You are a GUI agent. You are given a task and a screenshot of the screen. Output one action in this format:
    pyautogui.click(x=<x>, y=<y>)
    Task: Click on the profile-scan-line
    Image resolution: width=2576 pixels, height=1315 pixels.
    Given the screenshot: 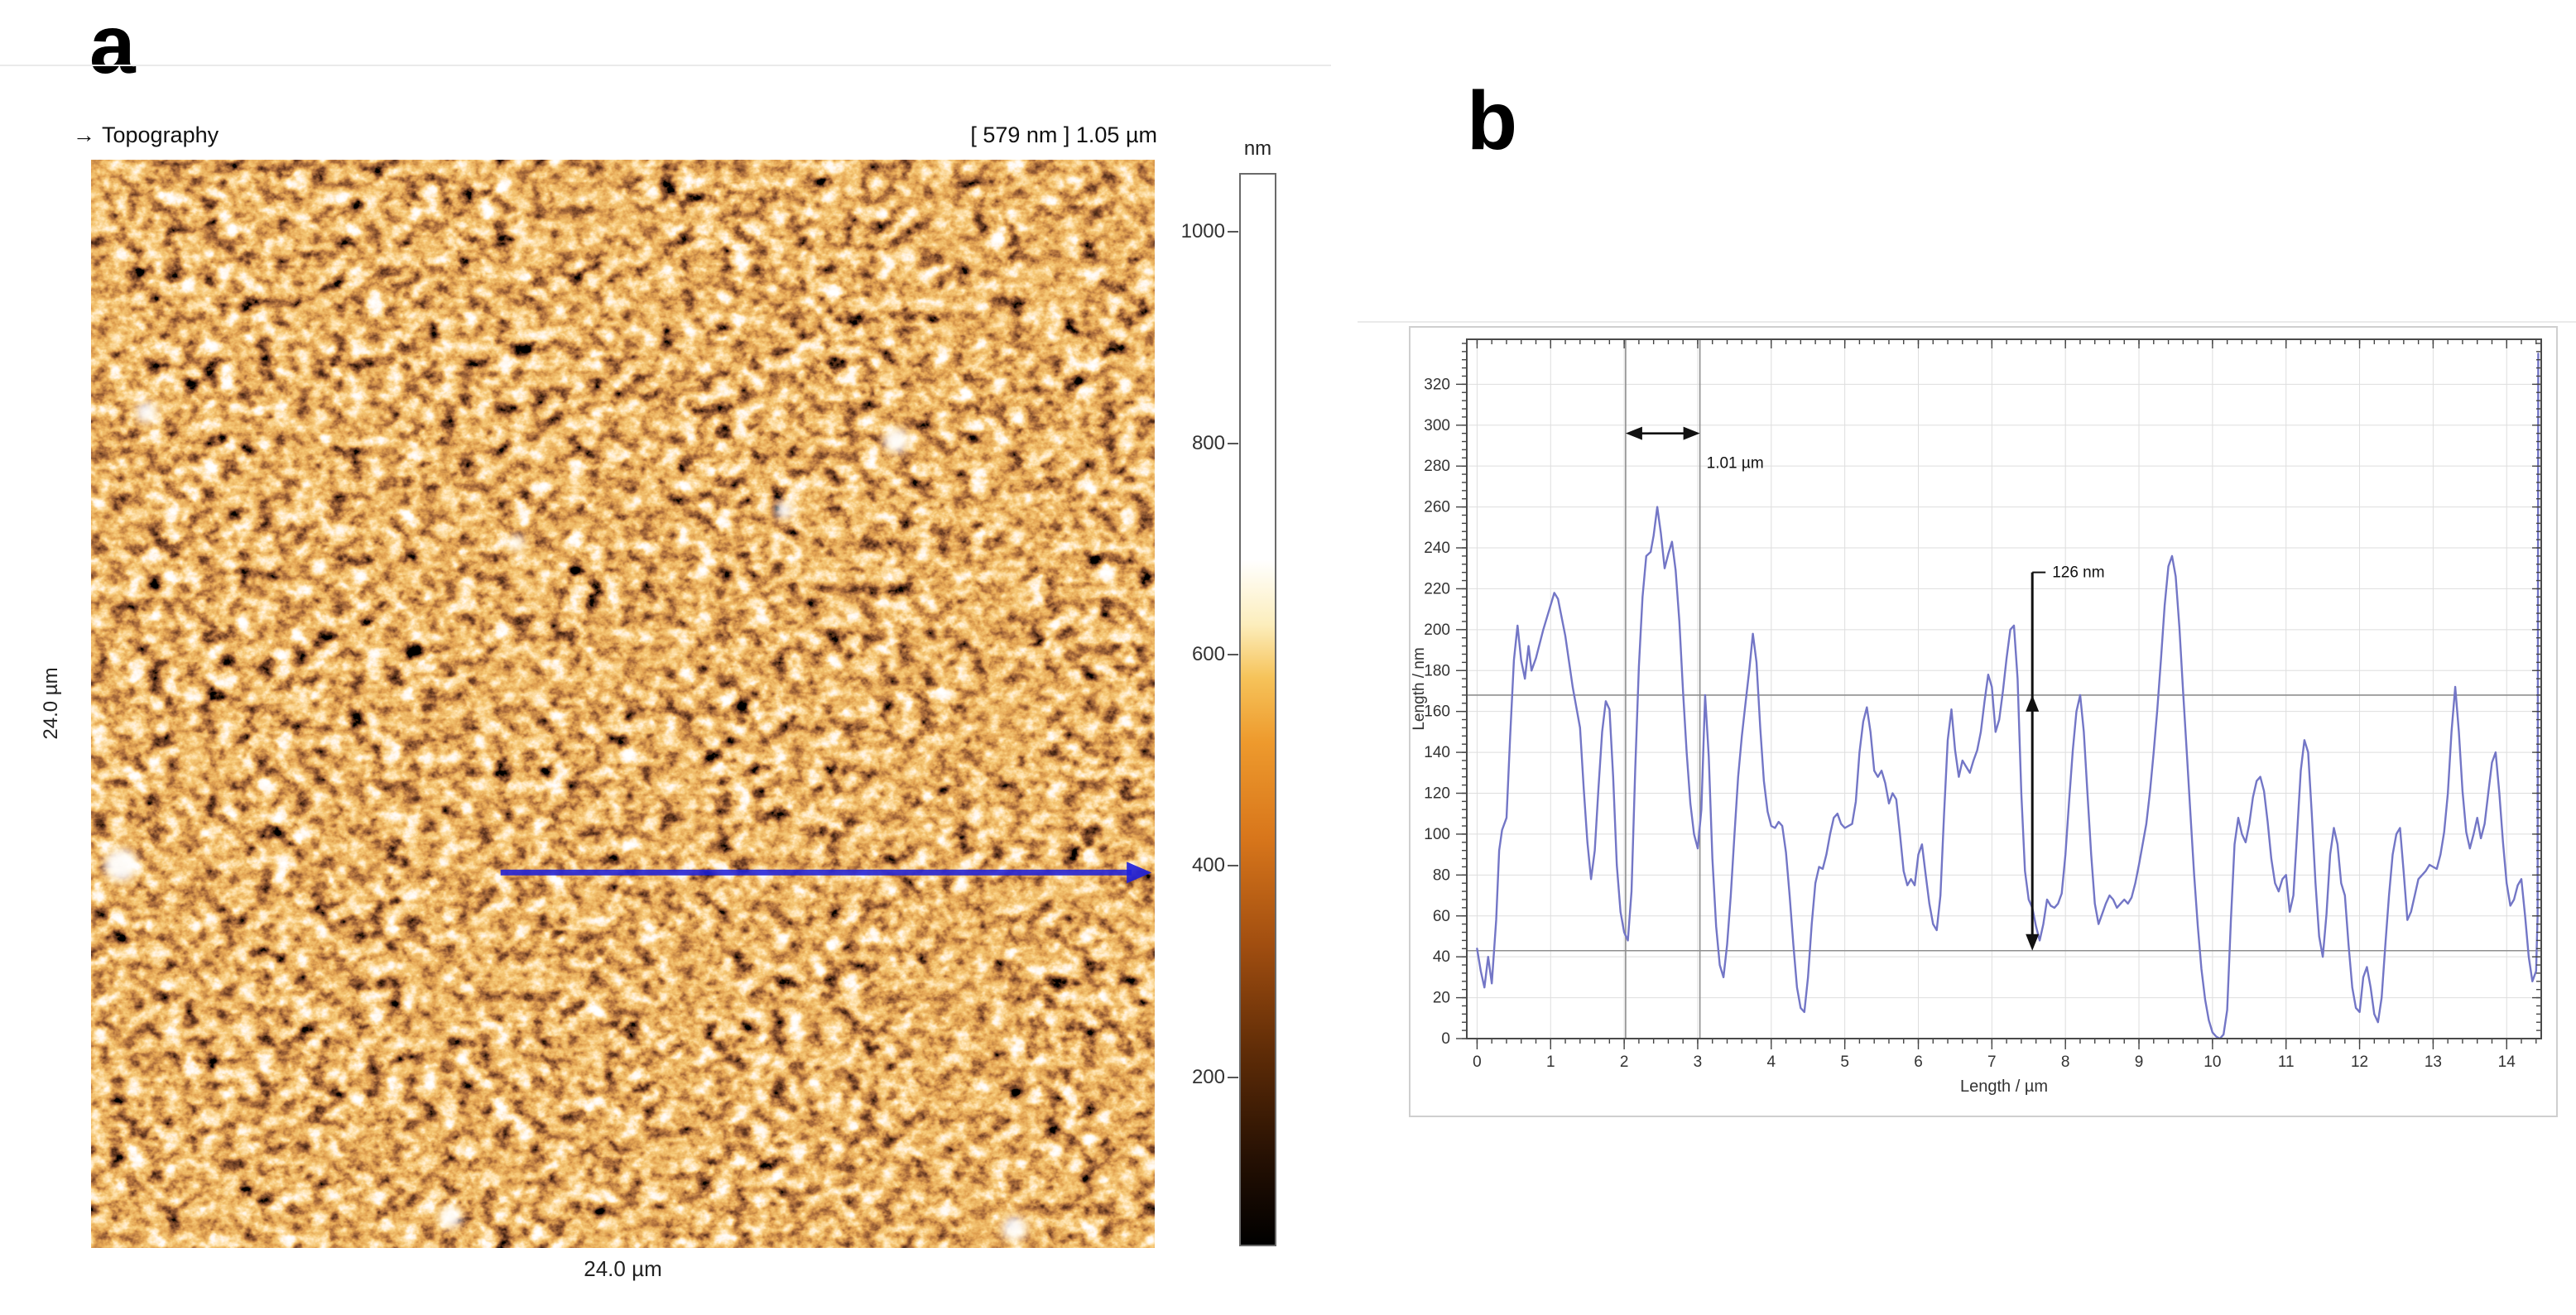 What is the action you would take?
    pyautogui.click(x=826, y=872)
    